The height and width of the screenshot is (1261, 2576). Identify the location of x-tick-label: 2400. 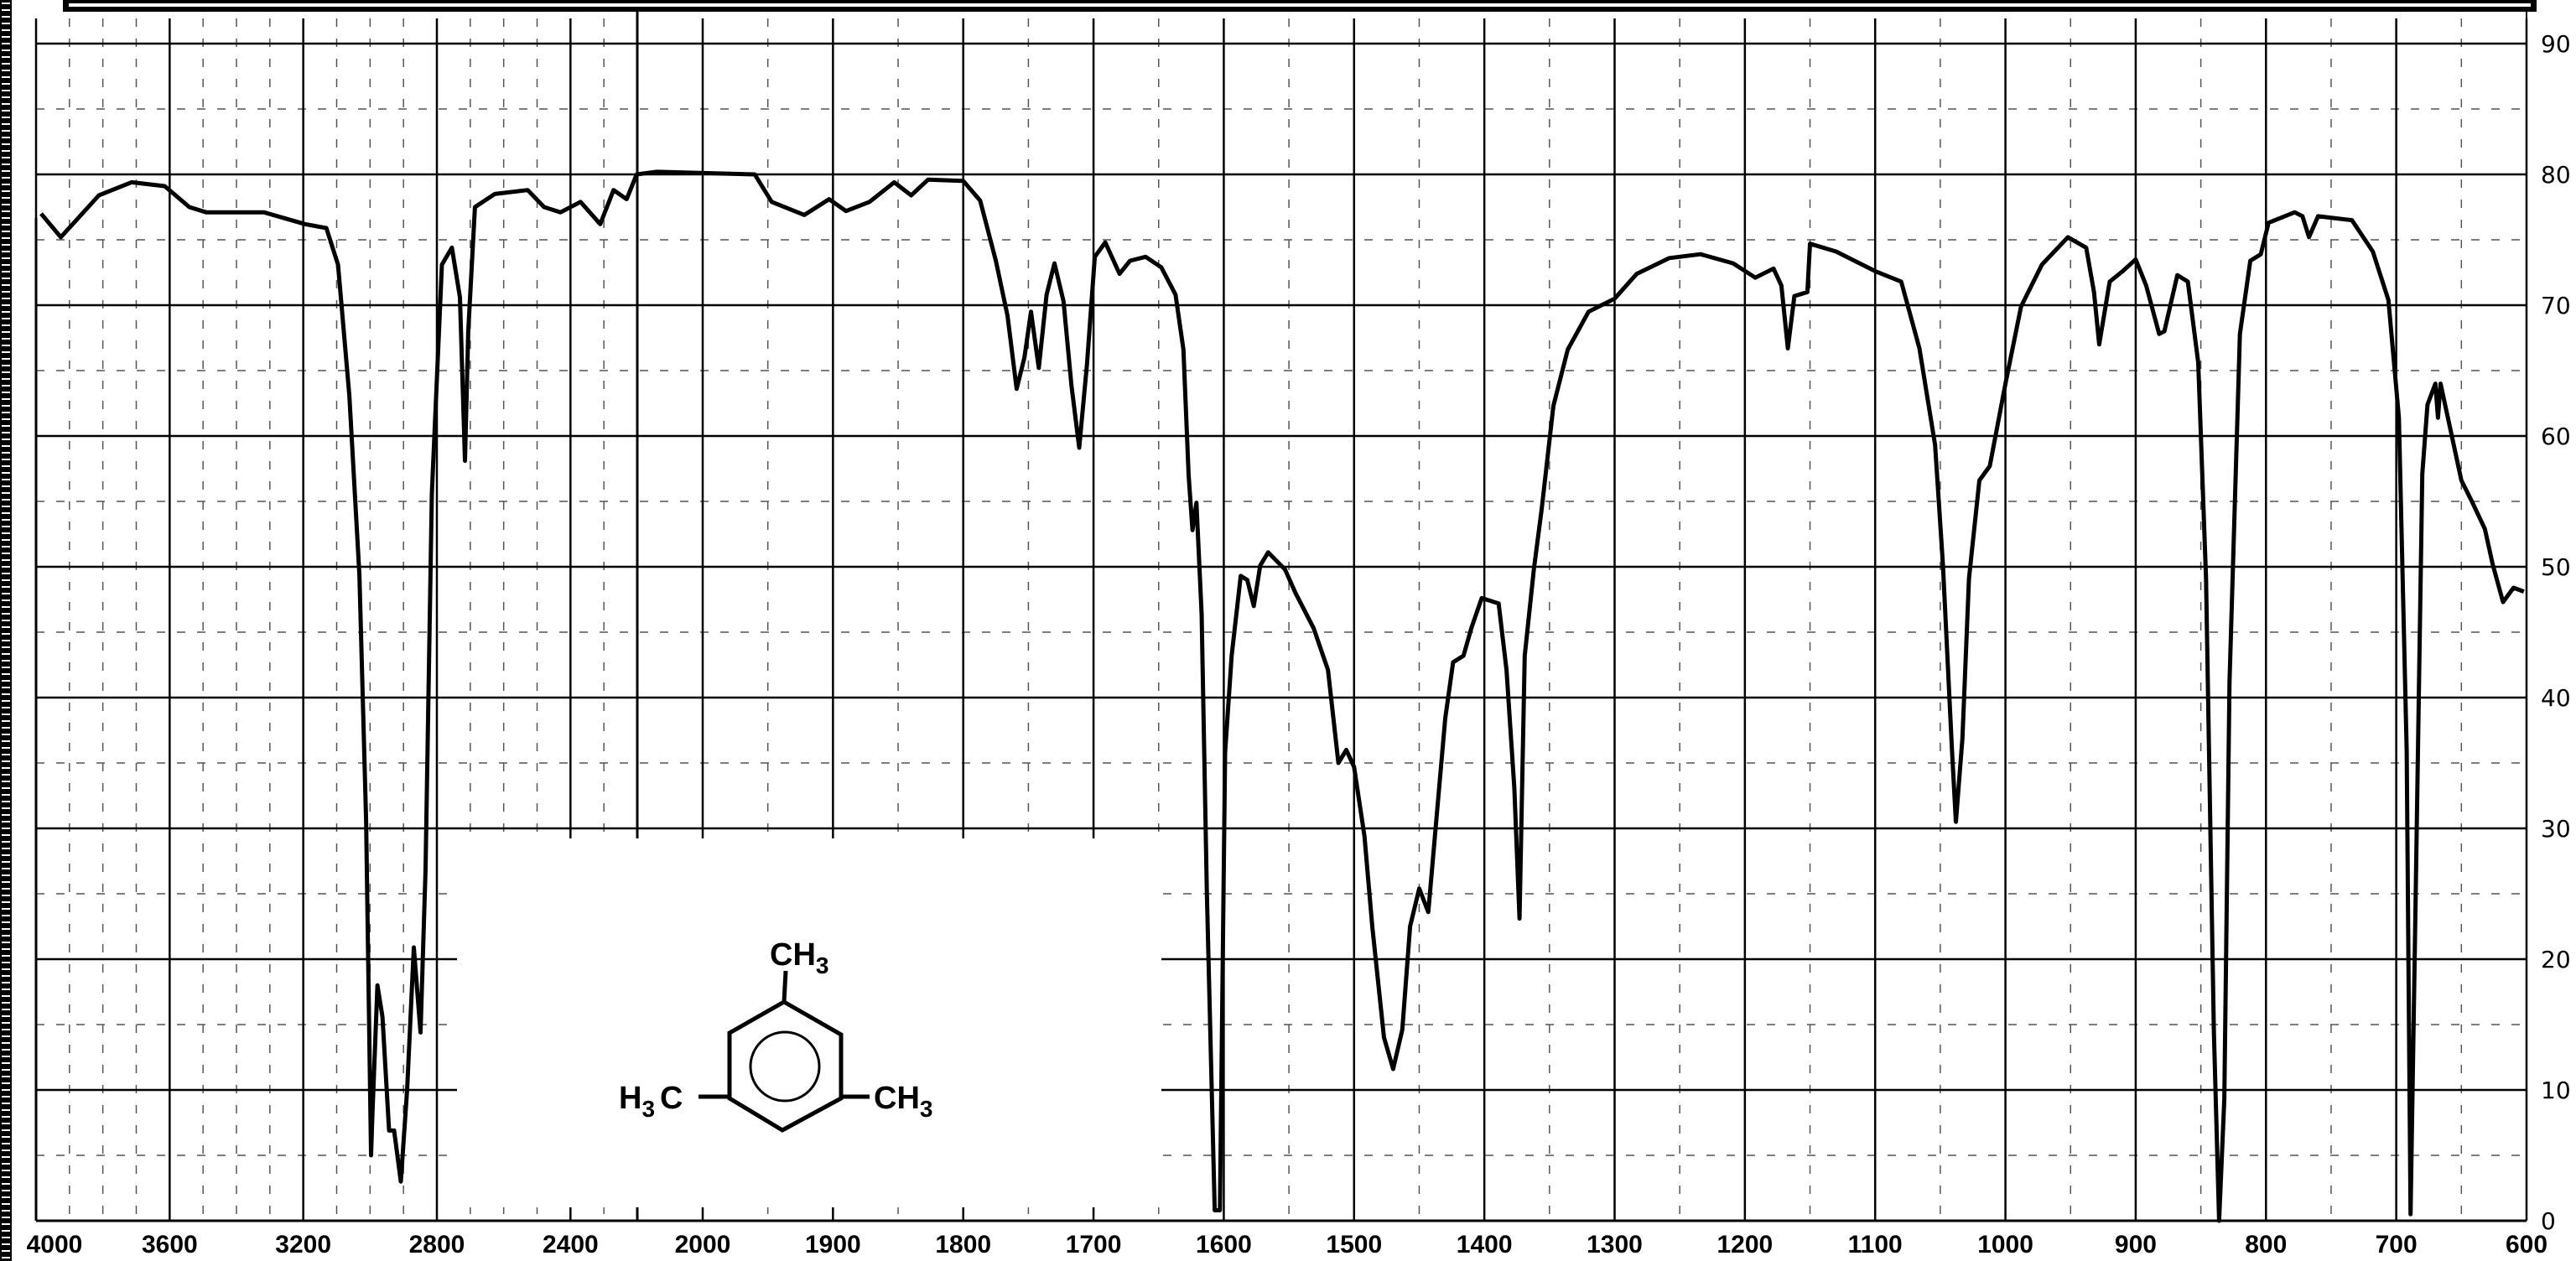
(571, 1244).